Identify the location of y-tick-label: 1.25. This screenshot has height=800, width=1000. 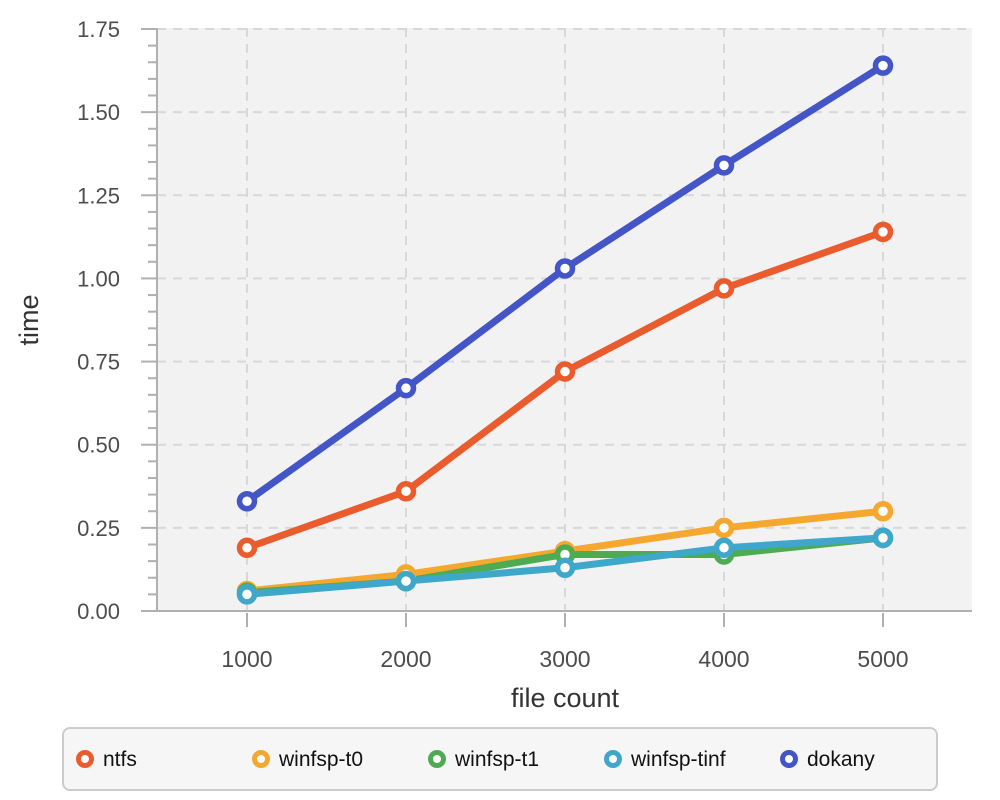
(98, 195).